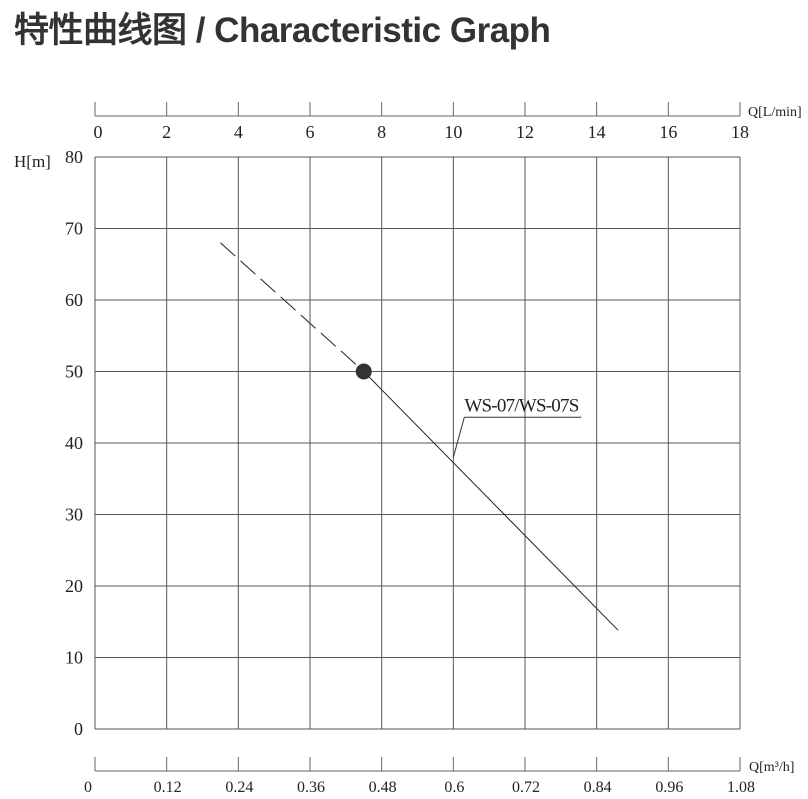 The height and width of the screenshot is (799, 808). Describe the element at coordinates (74, 157) in the screenshot. I see `y-tick-label: 80` at that location.